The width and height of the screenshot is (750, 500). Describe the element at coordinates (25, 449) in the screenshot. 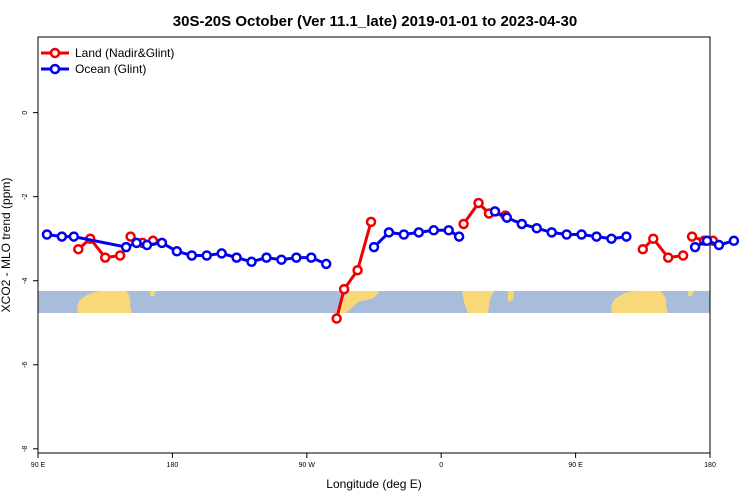

I see `y-tick-label-4: -8` at that location.